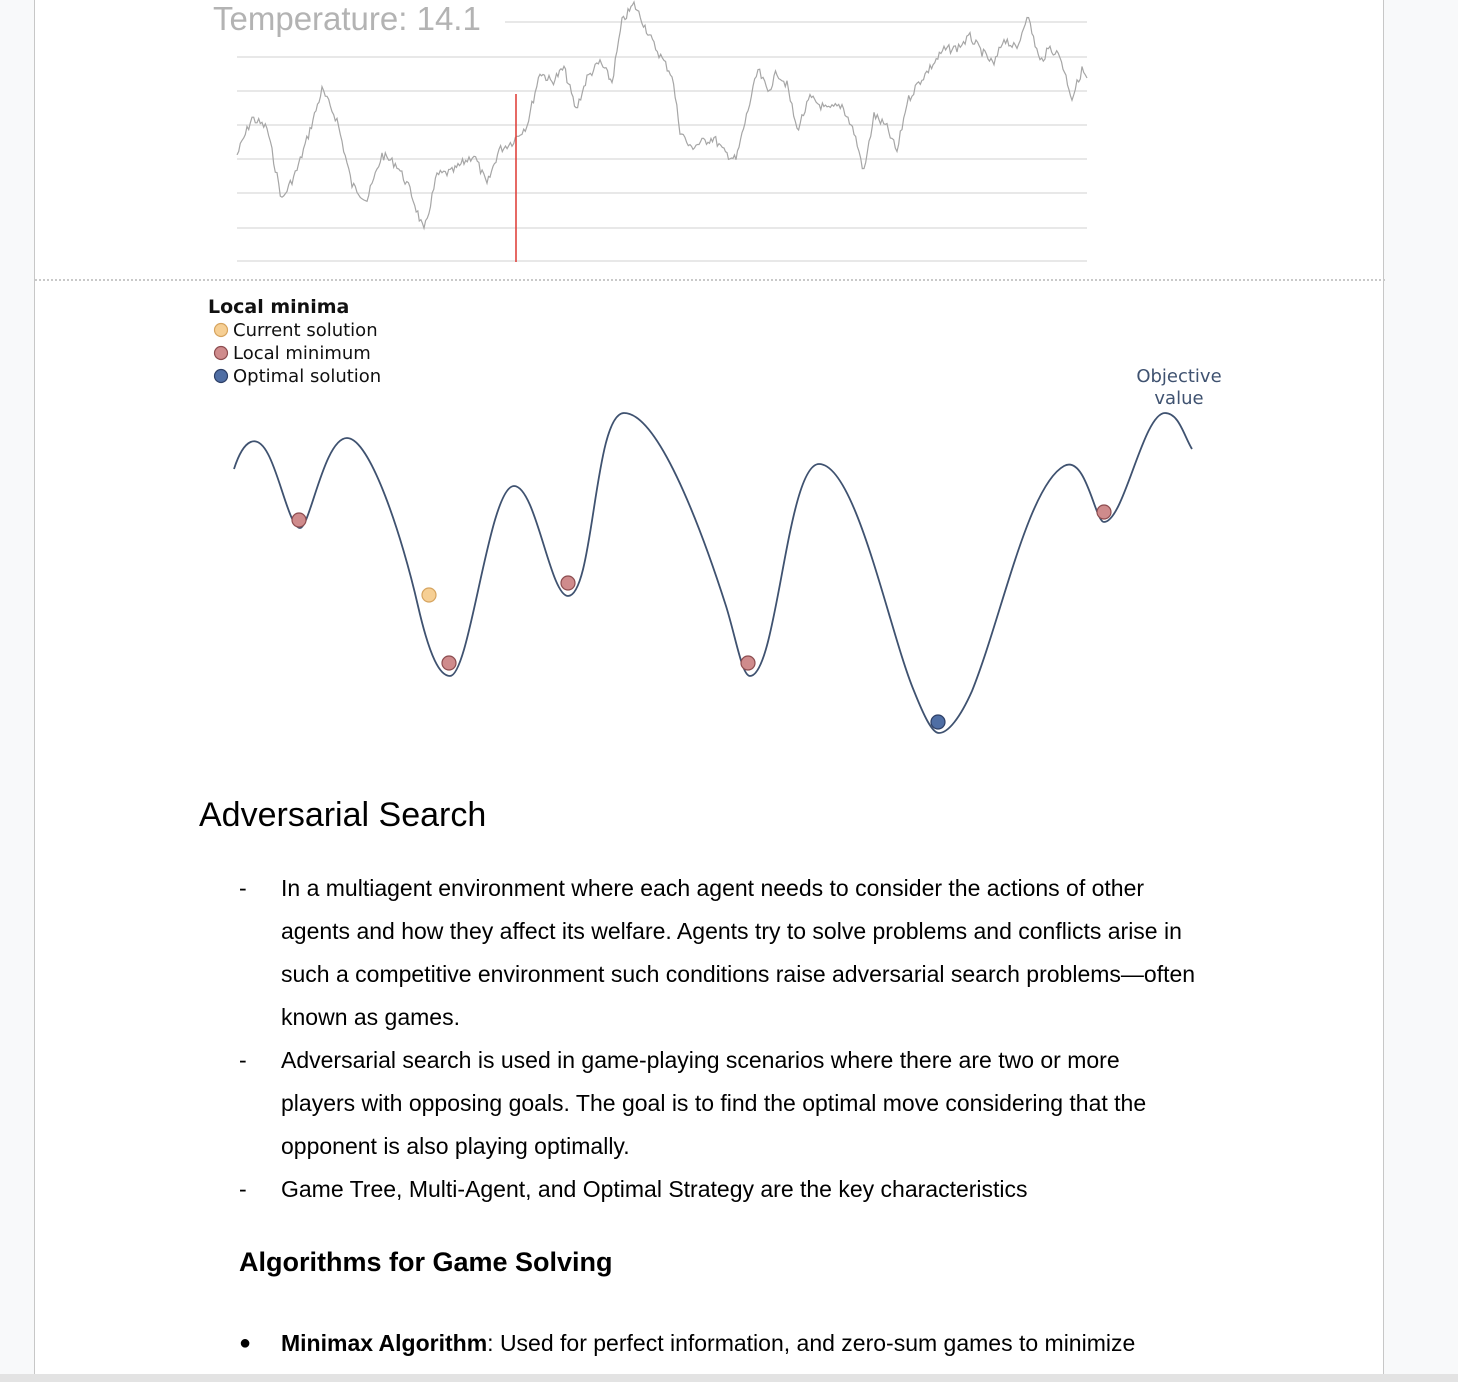 This screenshot has width=1458, height=1382. Describe the element at coordinates (221, 376) in the screenshot. I see `legend-optimal-swatch` at that location.